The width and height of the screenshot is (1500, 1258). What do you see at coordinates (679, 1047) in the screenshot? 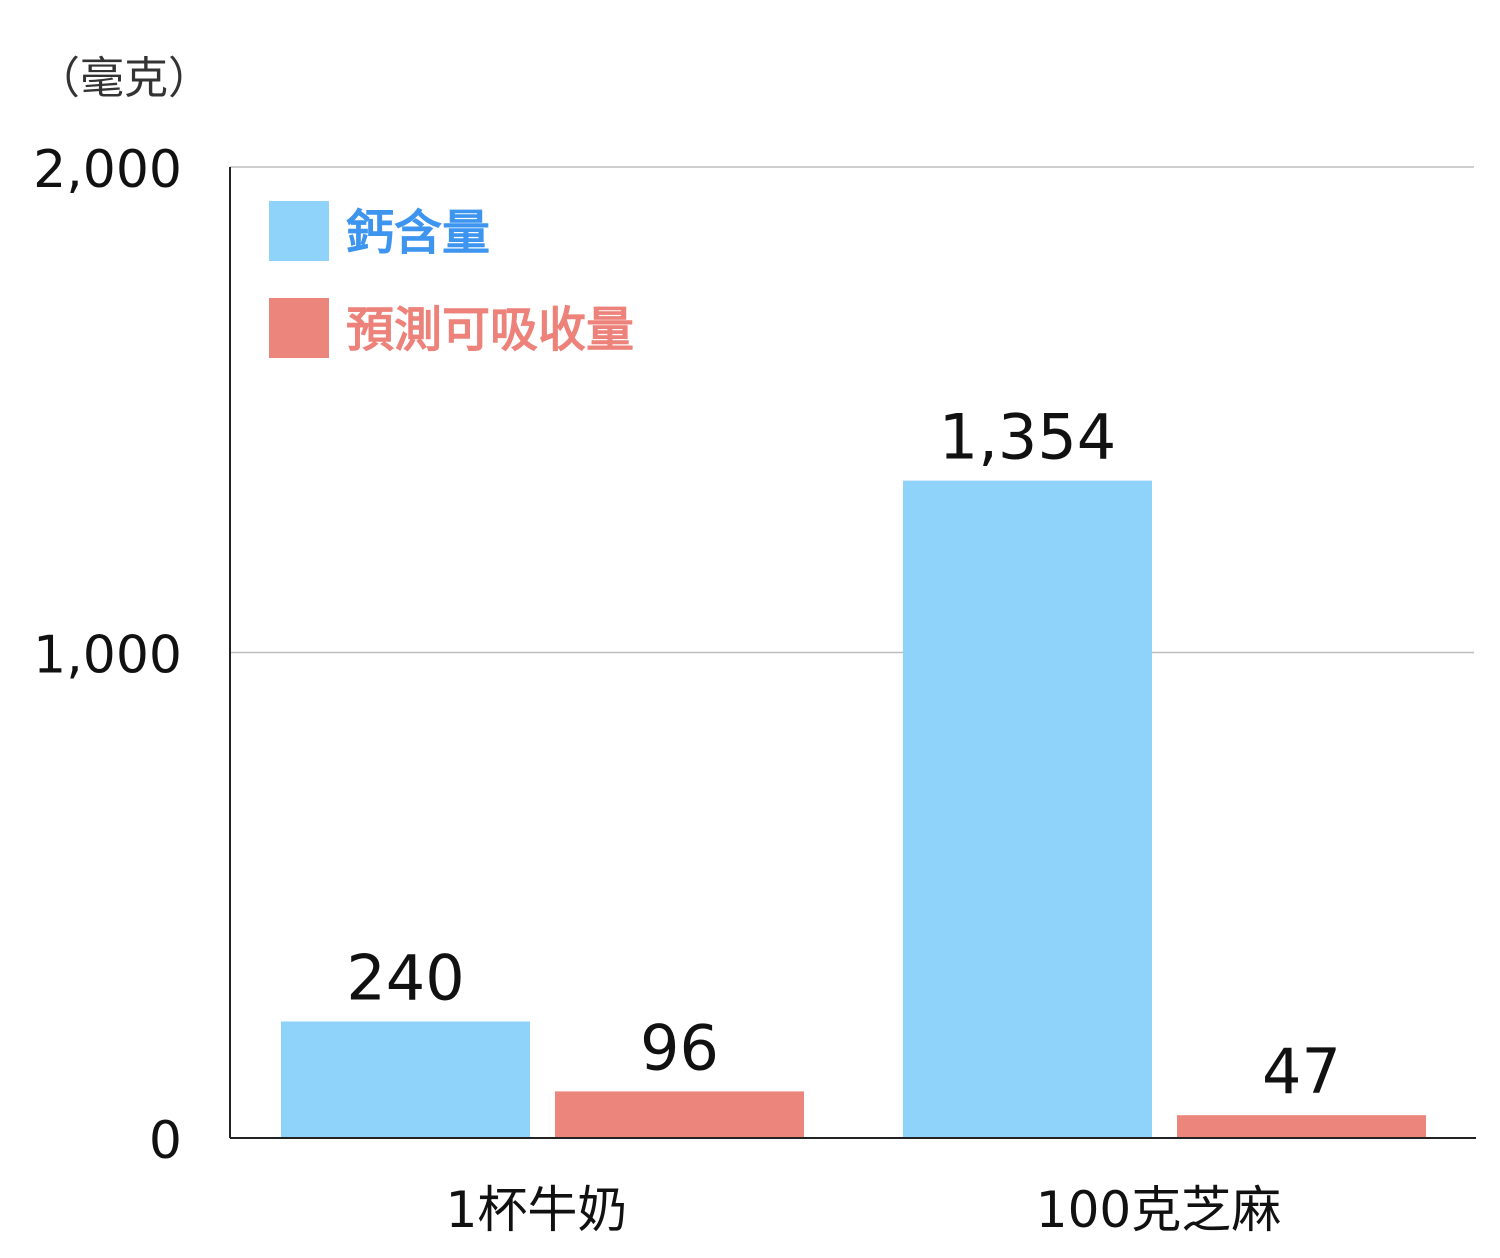
I see `data-label: 96` at bounding box center [679, 1047].